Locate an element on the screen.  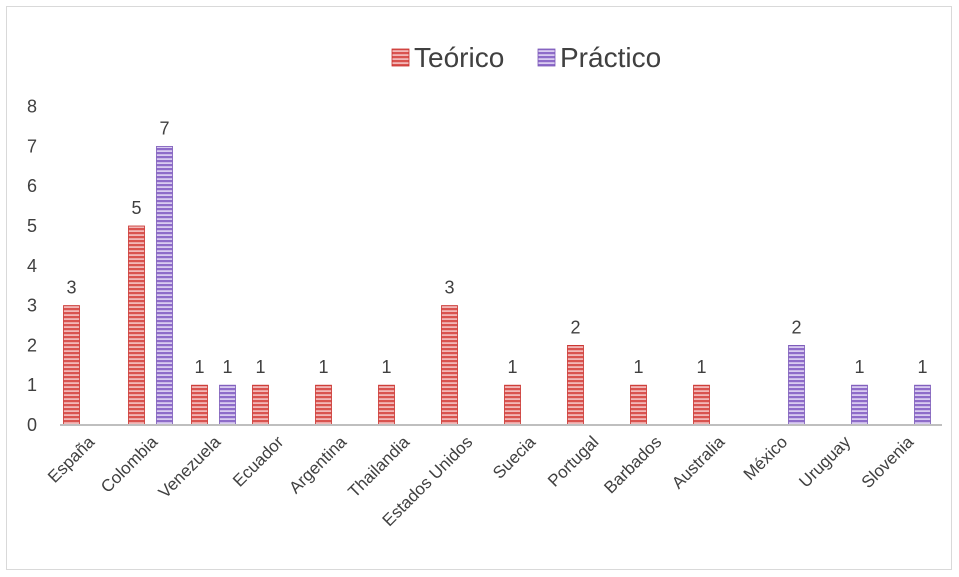
x-tick-label: España is located at coordinates (71, 459).